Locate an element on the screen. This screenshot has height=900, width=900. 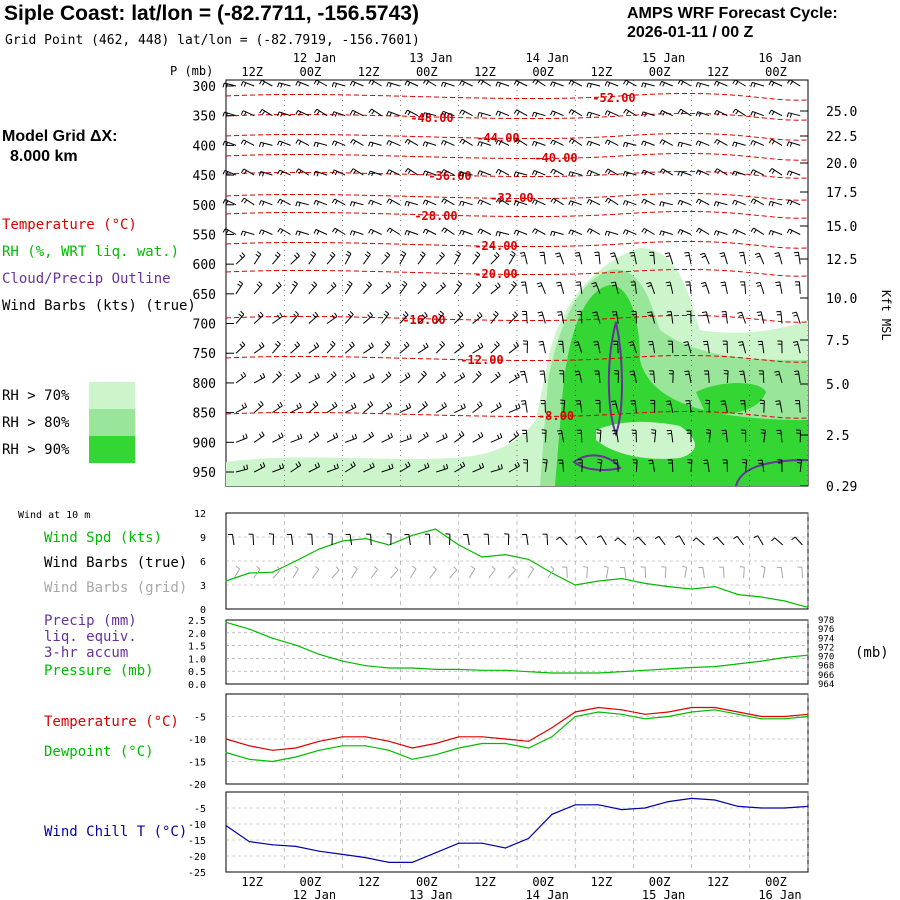
wind-speed-line is located at coordinates (517, 568).